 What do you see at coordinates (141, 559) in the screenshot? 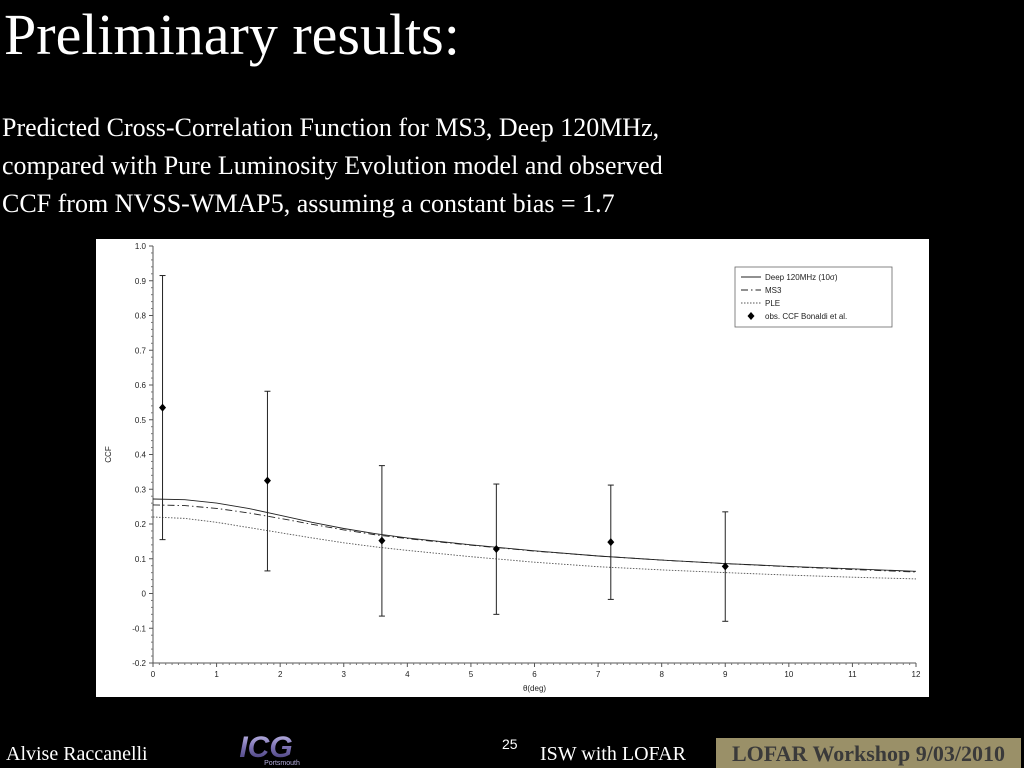
I see `y-tick-label: 0.1` at bounding box center [141, 559].